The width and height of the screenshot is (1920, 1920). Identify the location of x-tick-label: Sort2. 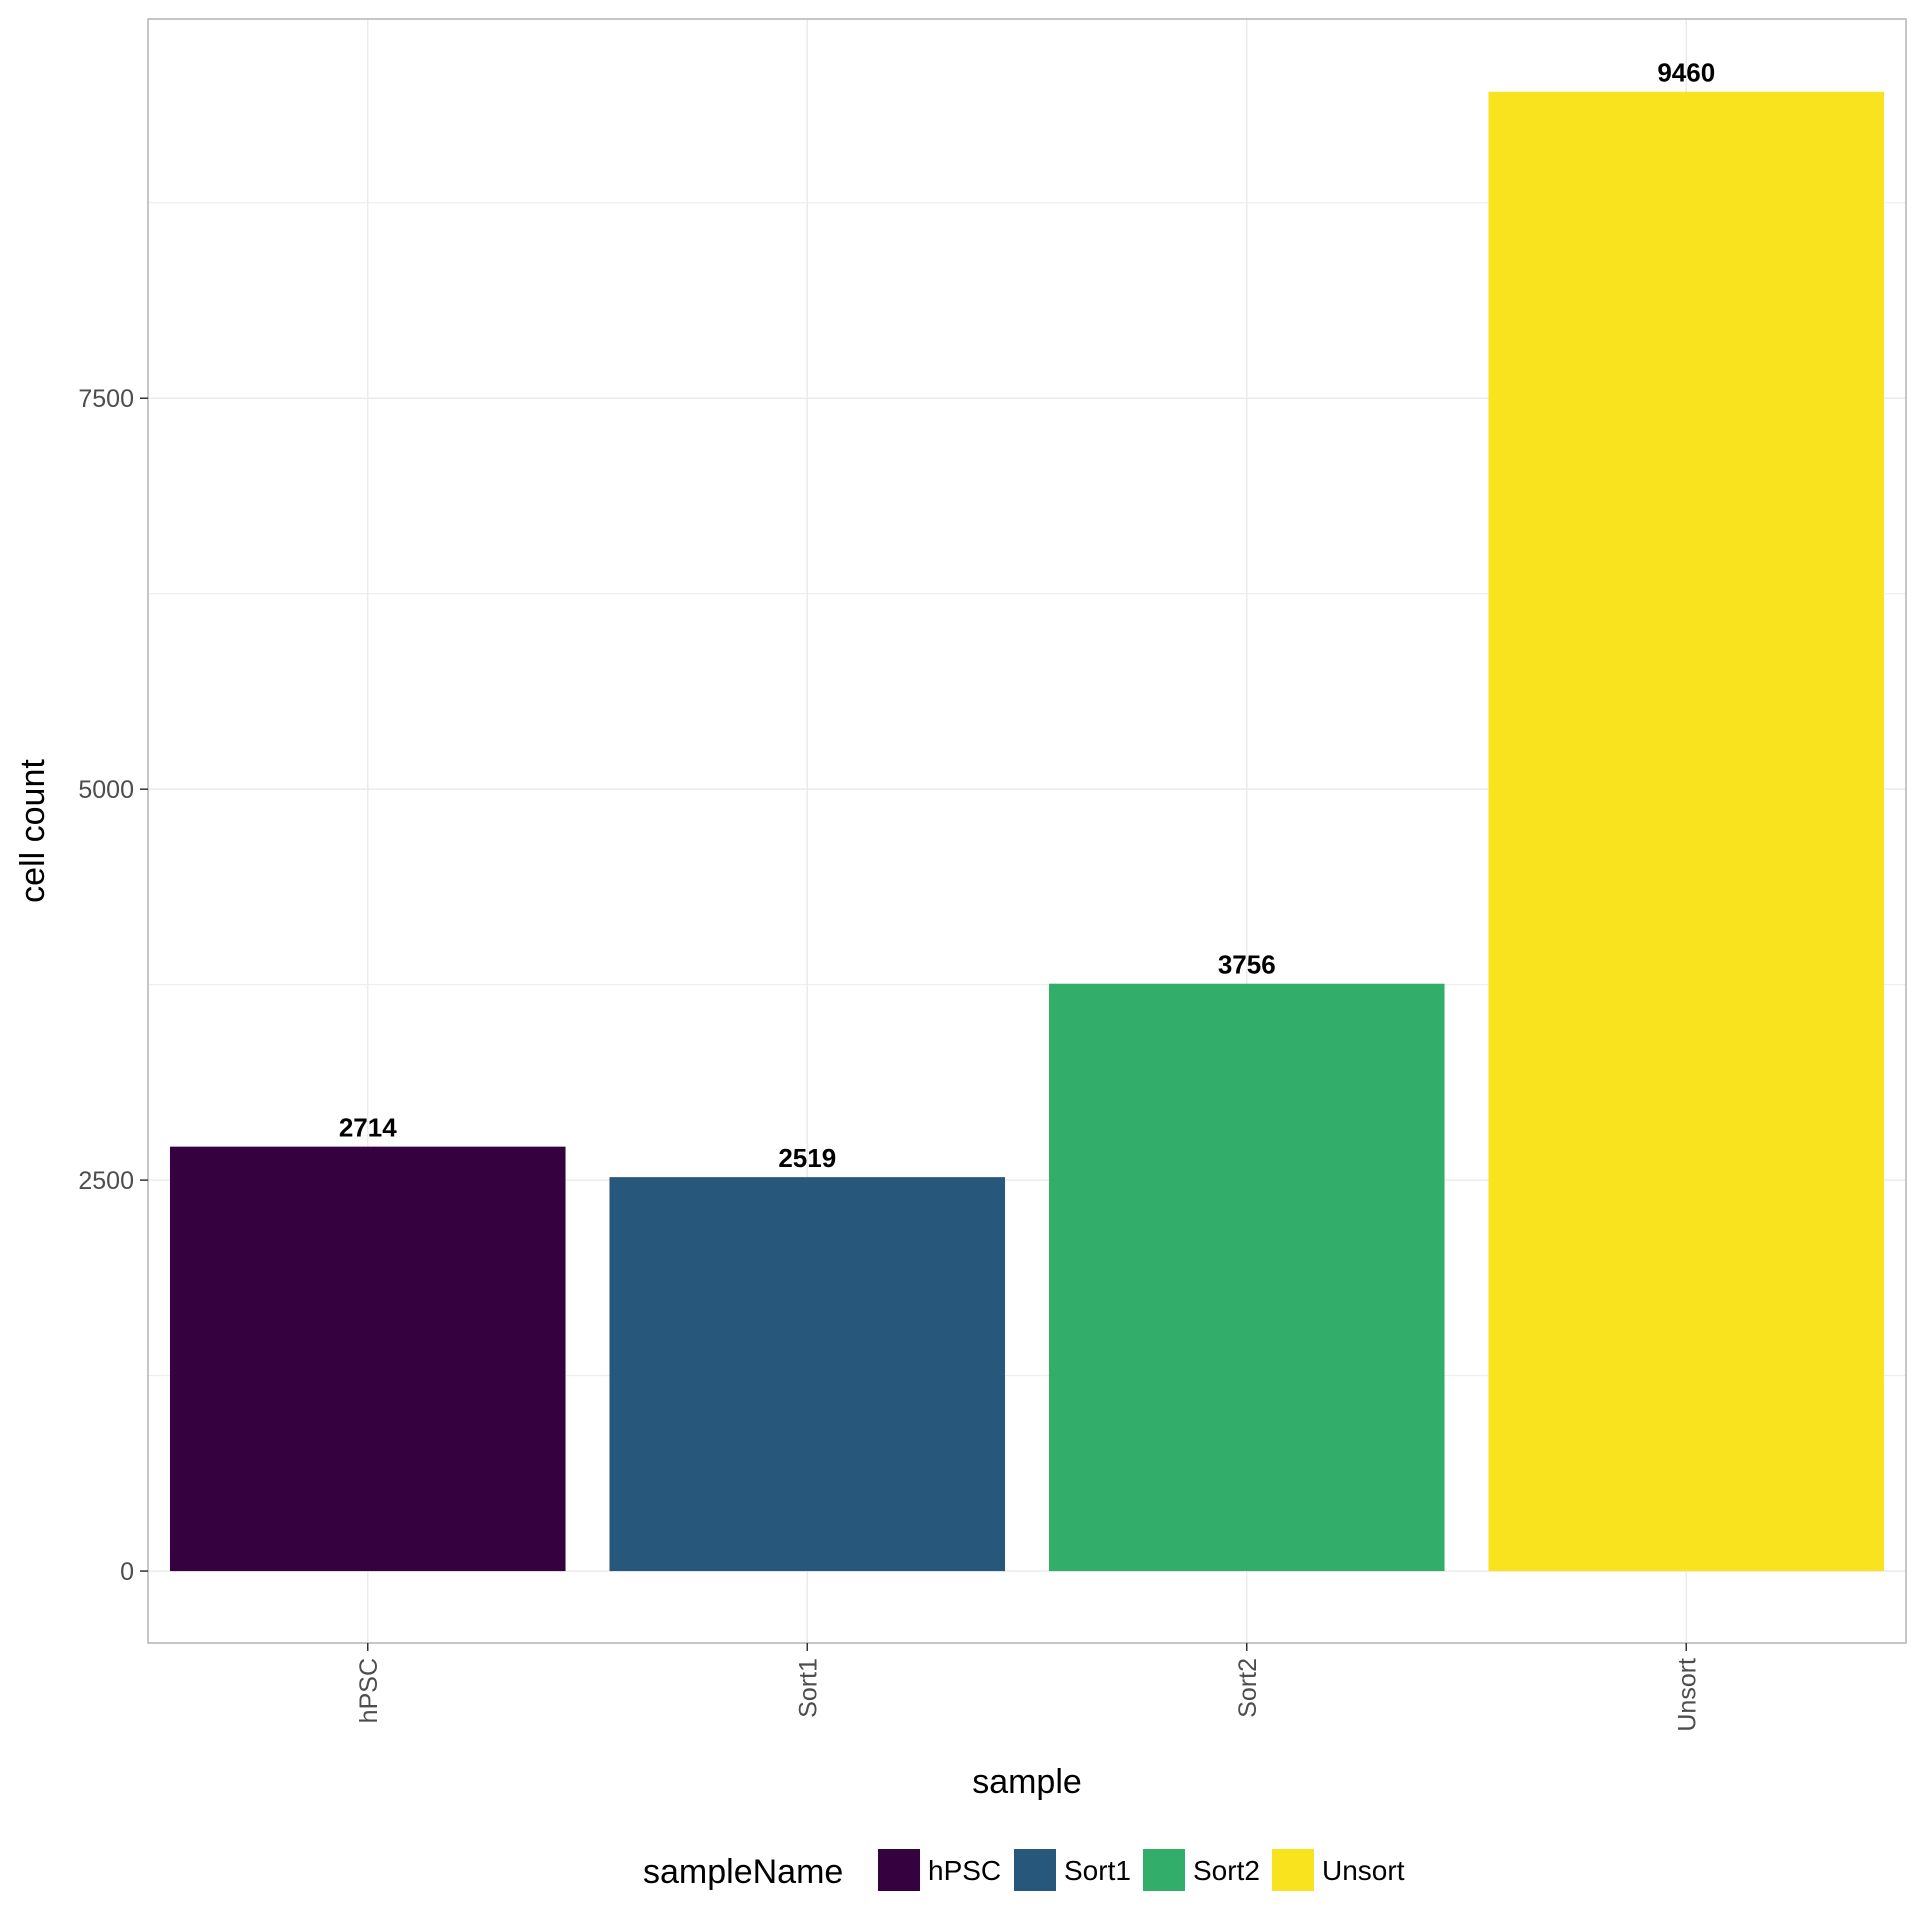
(1248, 1688).